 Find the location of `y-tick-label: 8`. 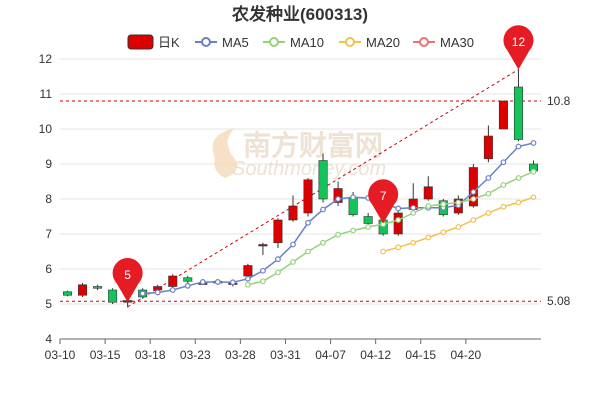

y-tick-label: 8 is located at coordinates (48, 199).